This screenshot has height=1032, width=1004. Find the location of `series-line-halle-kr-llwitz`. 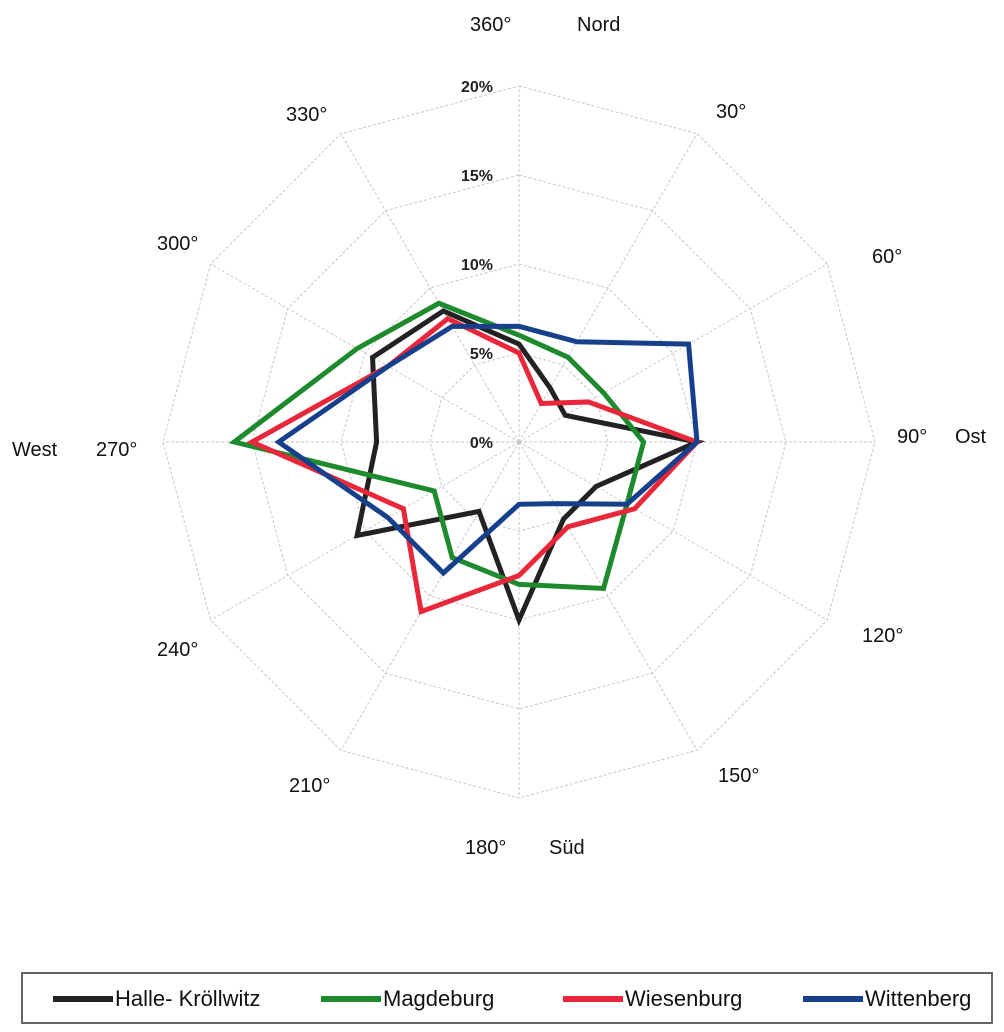

series-line-halle-kr-llwitz is located at coordinates (529, 467).